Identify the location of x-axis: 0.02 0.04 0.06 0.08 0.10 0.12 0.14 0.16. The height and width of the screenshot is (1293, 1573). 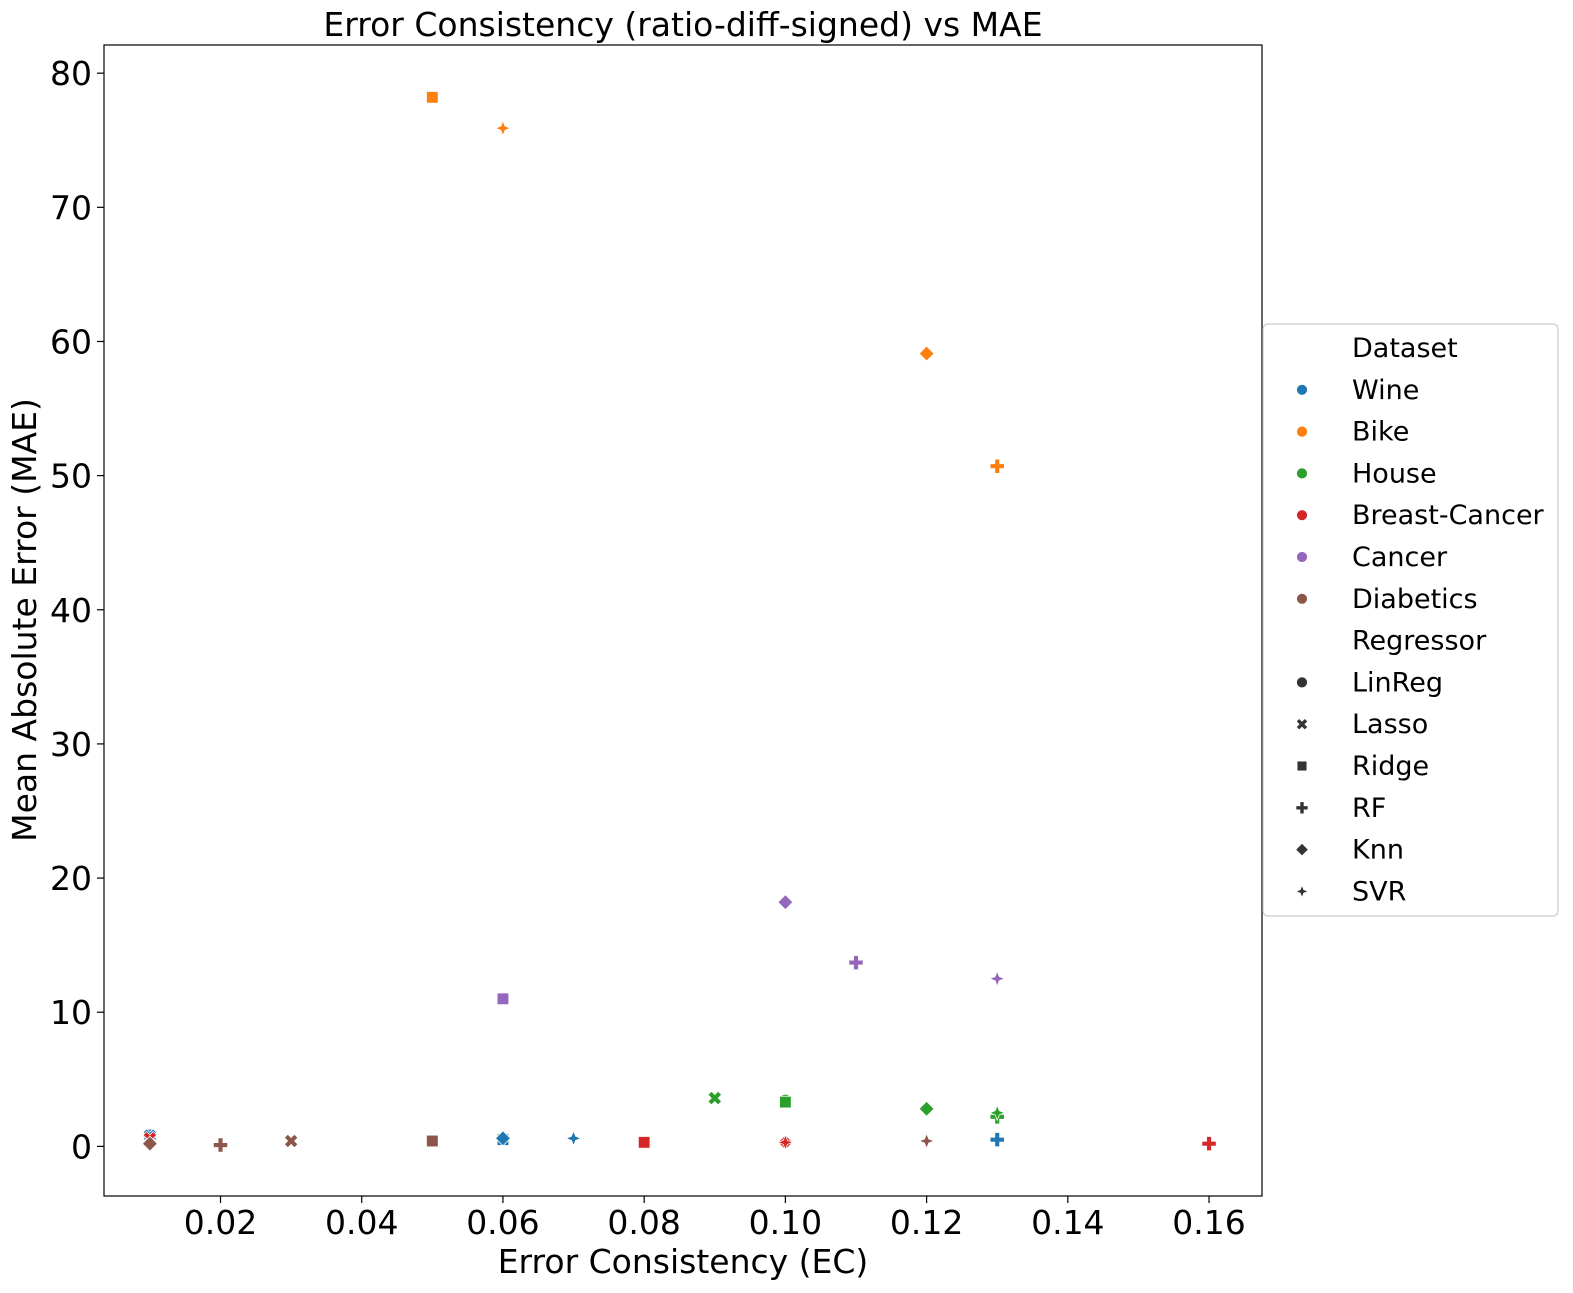
(715, 1219).